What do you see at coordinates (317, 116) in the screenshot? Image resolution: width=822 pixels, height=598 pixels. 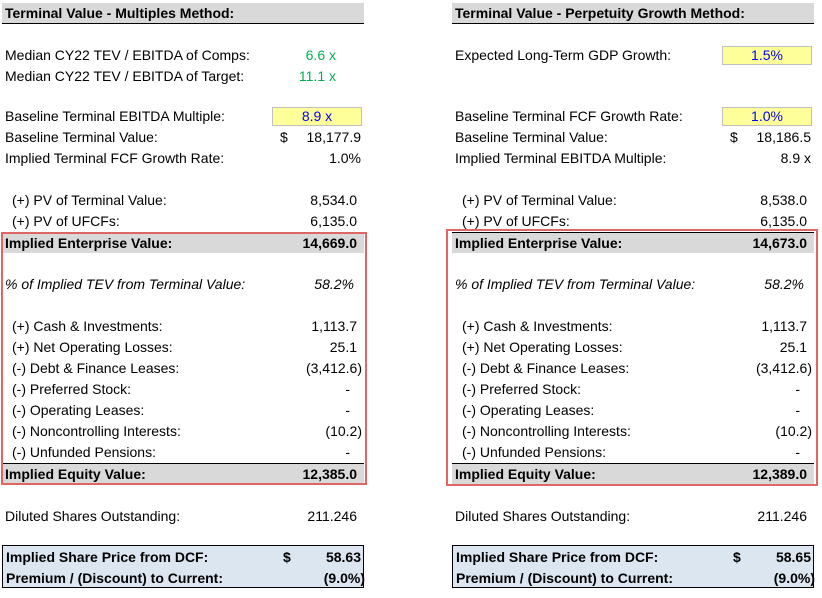 I see `baseline-multiple-input: 8.9 x` at bounding box center [317, 116].